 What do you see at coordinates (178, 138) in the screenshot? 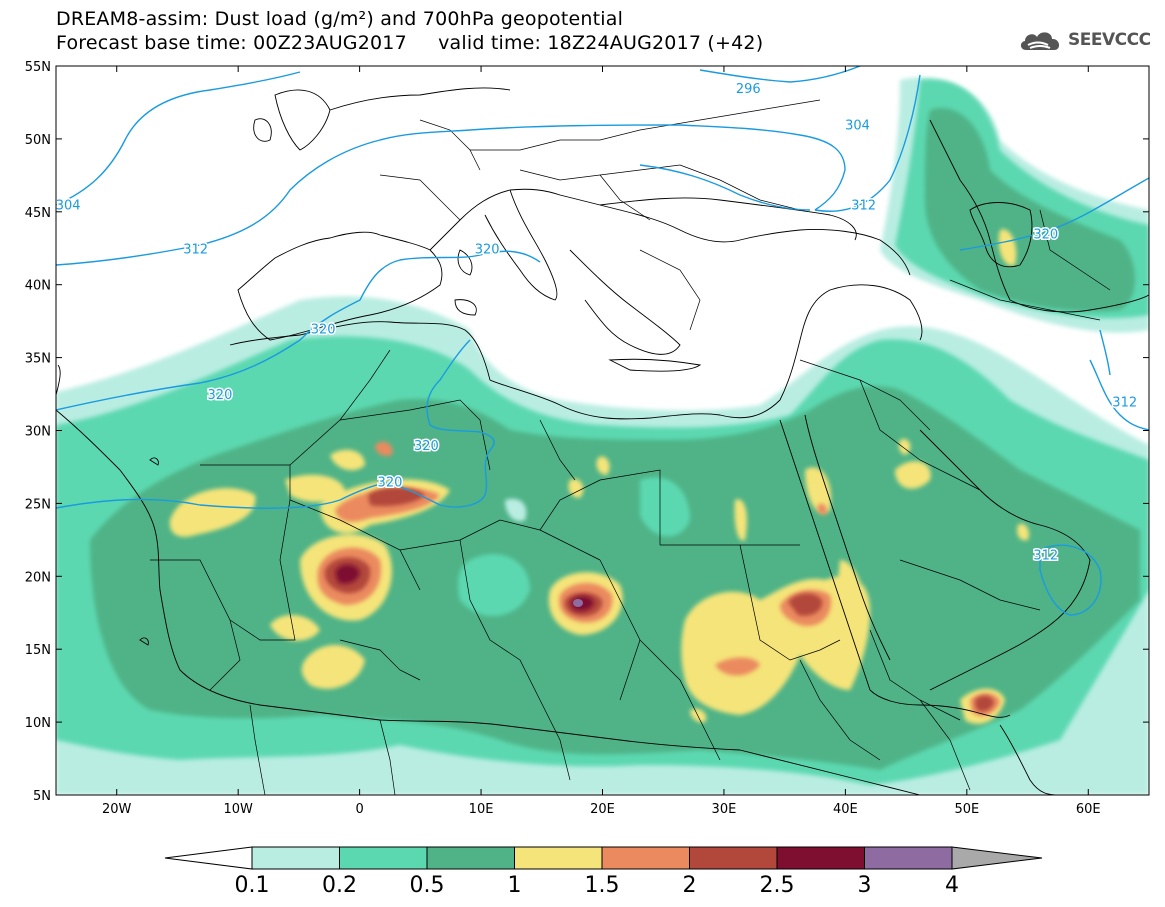
I see `contour-304-west` at bounding box center [178, 138].